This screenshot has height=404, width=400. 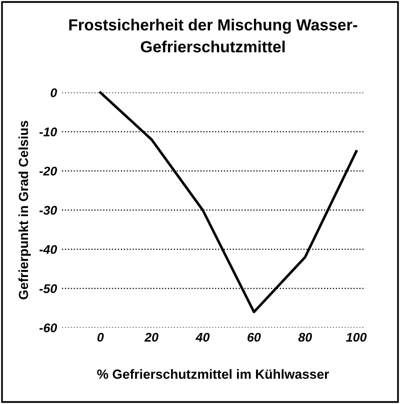 I want to click on x-tick-label: 0, so click(x=100, y=337).